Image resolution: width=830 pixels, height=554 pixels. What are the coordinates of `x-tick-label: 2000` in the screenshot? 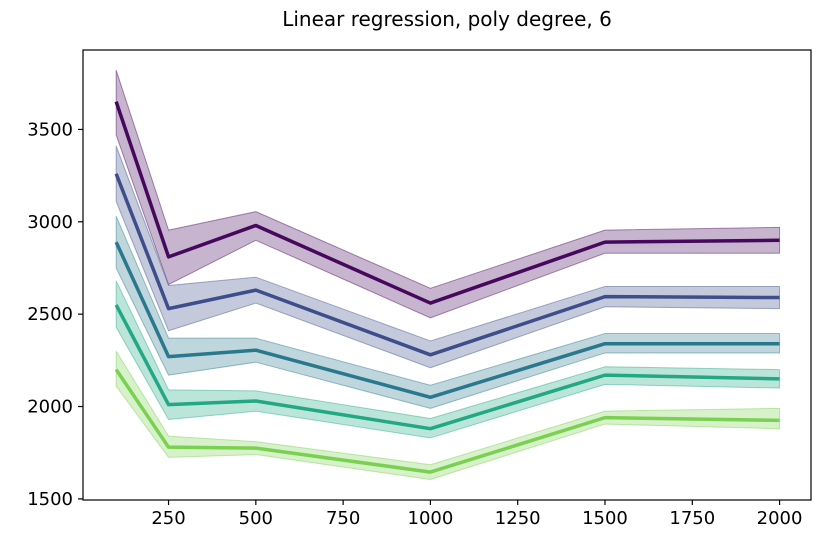 It's located at (780, 518).